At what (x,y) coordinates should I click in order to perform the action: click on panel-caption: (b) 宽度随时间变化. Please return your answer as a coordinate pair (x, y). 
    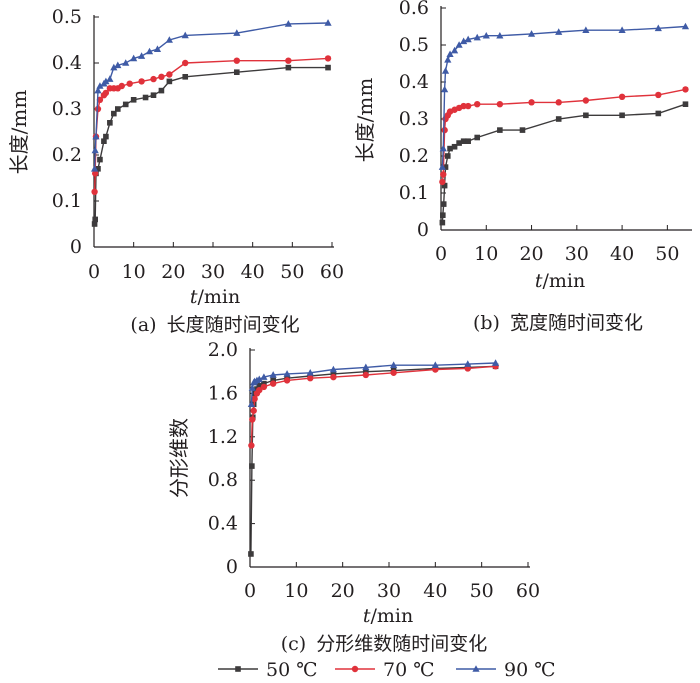
    Looking at the image, I should click on (558, 323).